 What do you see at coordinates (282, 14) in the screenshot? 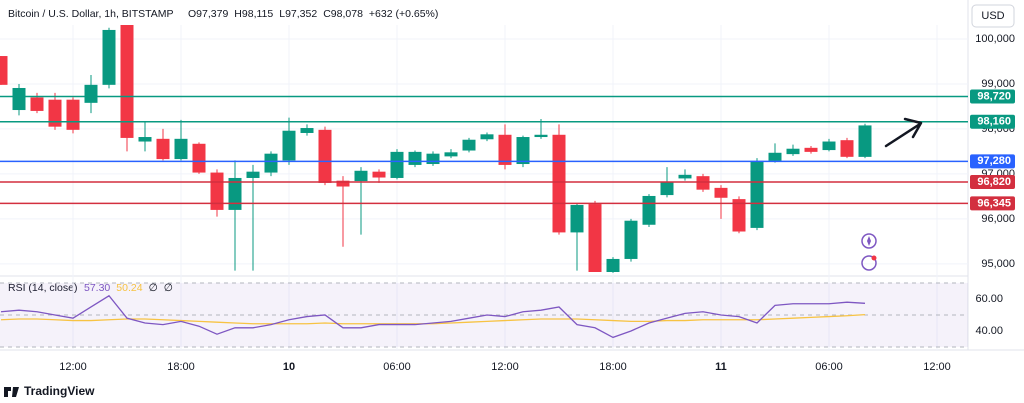
I see `ohlc-key: L` at bounding box center [282, 14].